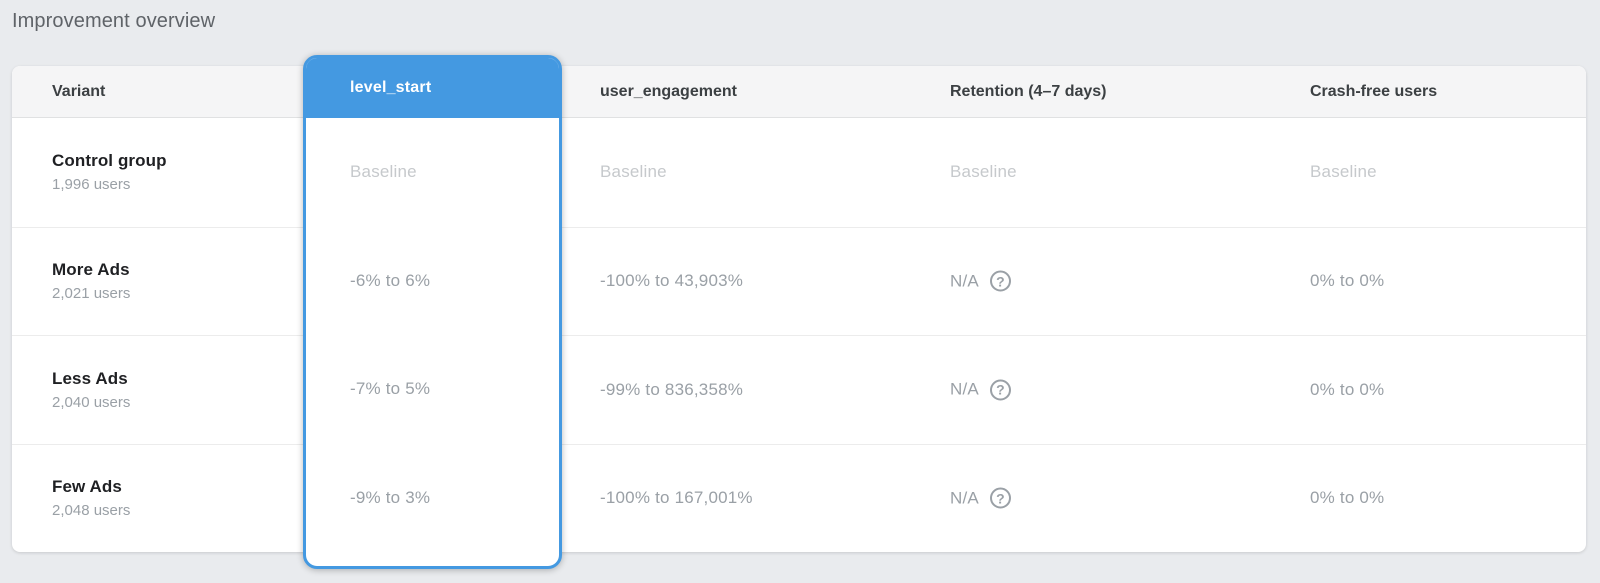 The height and width of the screenshot is (583, 1600). I want to click on variant-user-count: 1,996 users, so click(91, 185).